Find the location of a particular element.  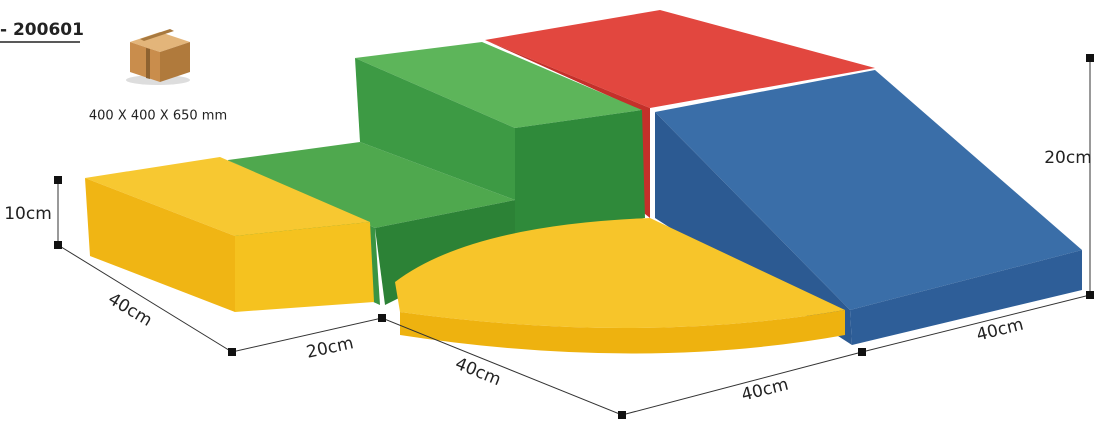

yellow-quarter is located at coordinates (620, 286).